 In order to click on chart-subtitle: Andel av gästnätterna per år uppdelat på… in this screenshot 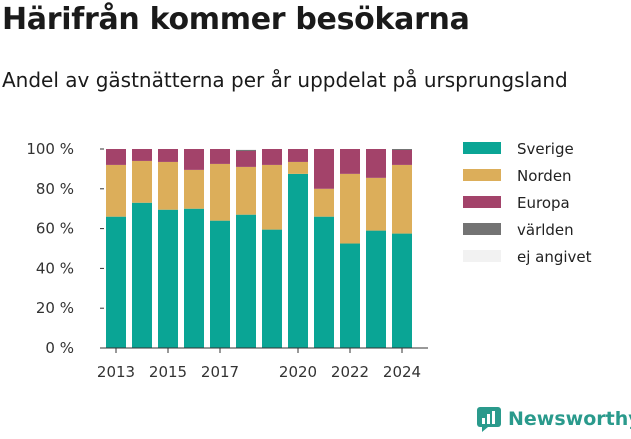, I will do `click(285, 80)`.